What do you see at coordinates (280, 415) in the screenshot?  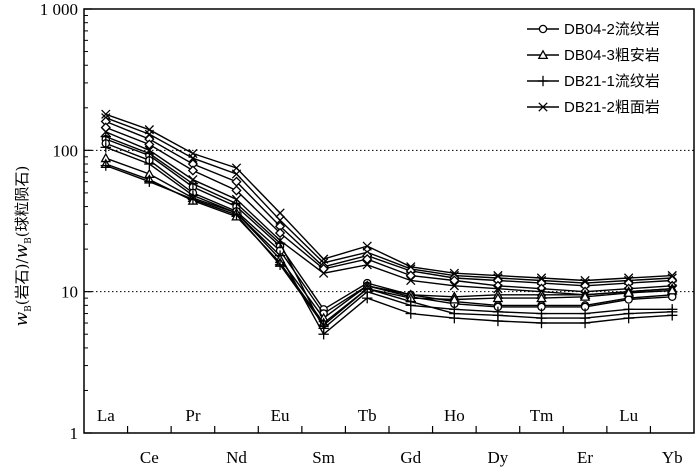 I see `x-tick-label-top: Eu` at bounding box center [280, 415].